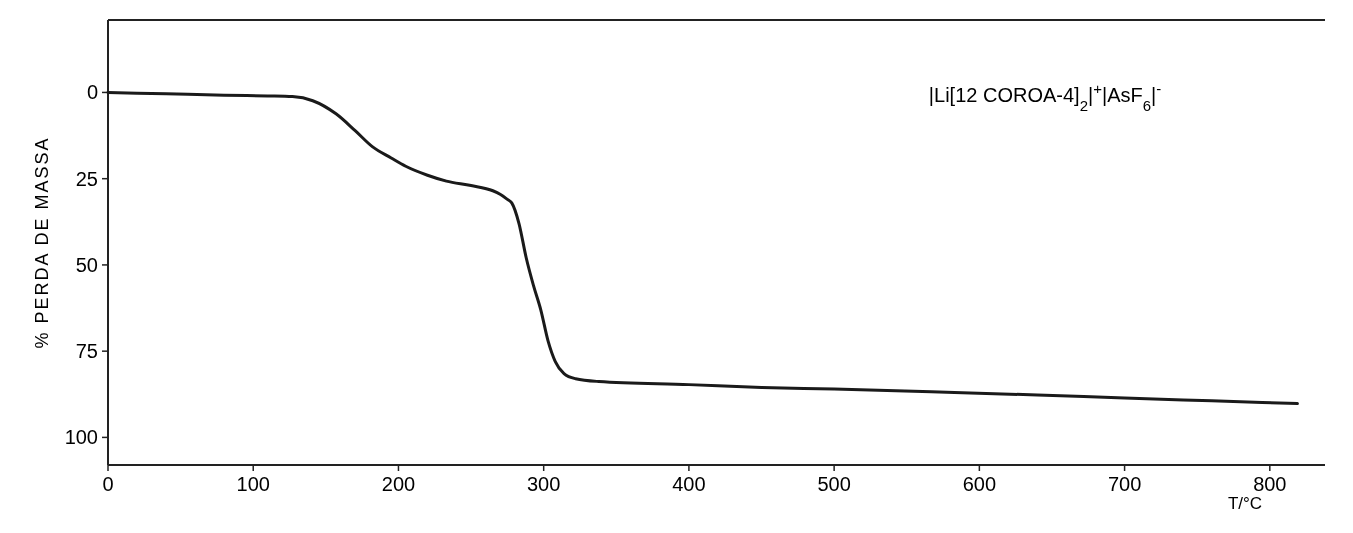 This screenshot has width=1353, height=533. What do you see at coordinates (92, 92) in the screenshot?
I see `y-tick-label: 0` at bounding box center [92, 92].